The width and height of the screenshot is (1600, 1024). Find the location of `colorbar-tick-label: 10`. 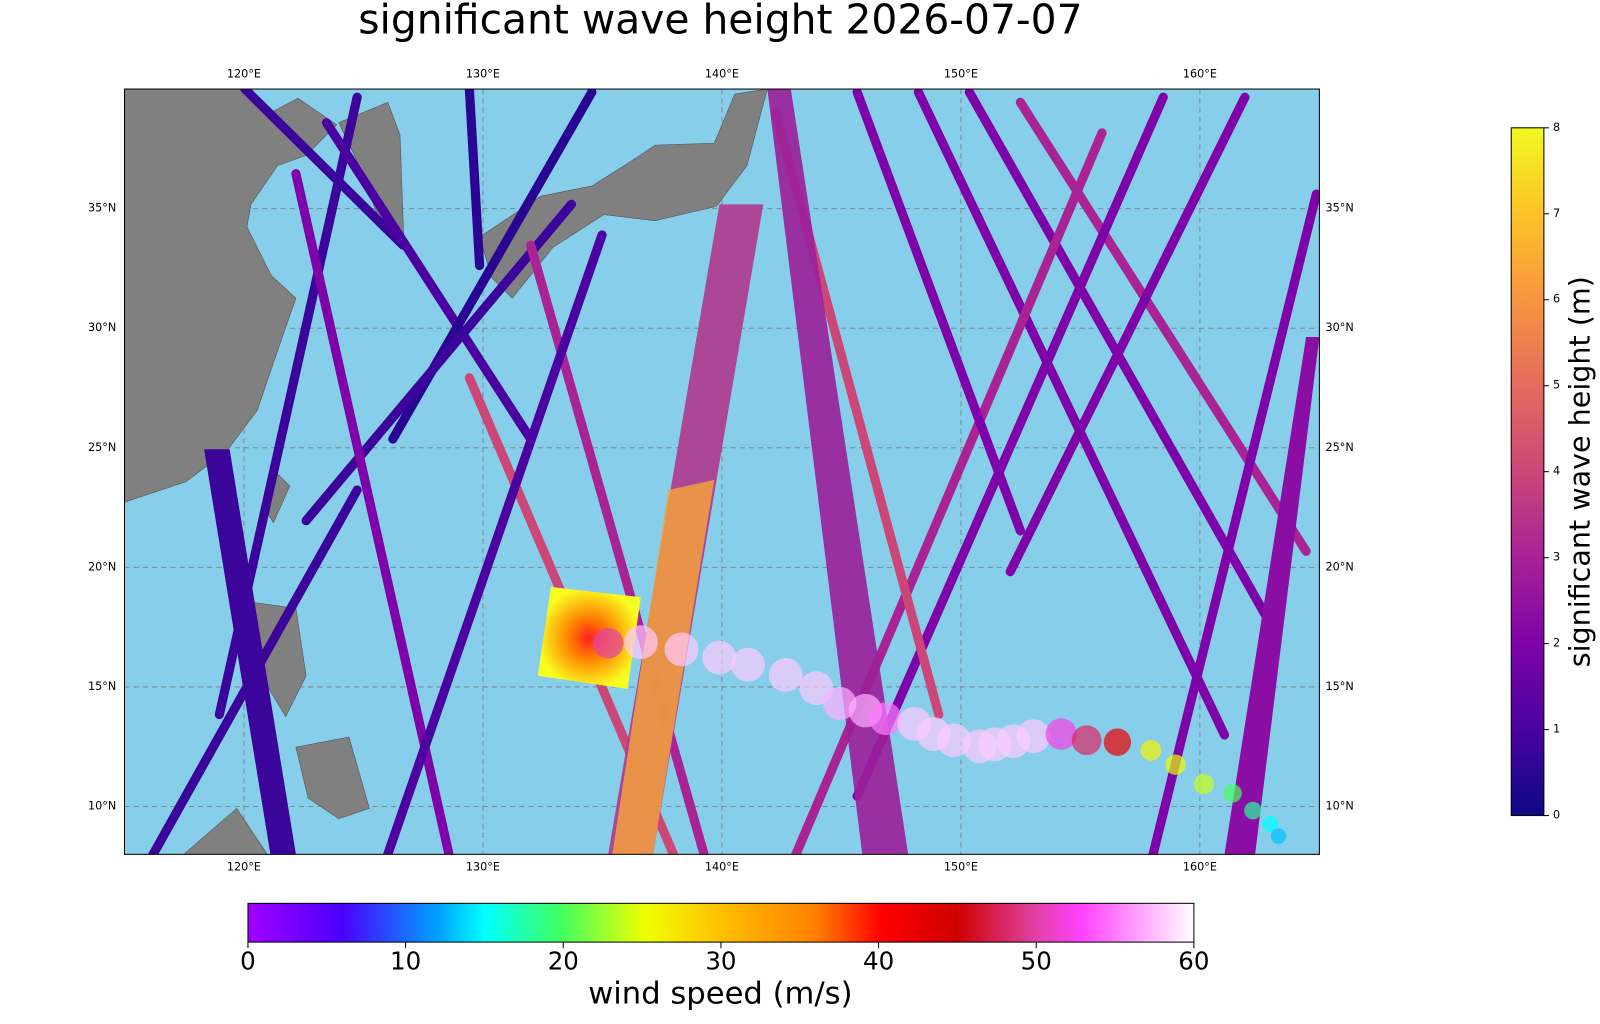

colorbar-tick-label: 10 is located at coordinates (405, 961).